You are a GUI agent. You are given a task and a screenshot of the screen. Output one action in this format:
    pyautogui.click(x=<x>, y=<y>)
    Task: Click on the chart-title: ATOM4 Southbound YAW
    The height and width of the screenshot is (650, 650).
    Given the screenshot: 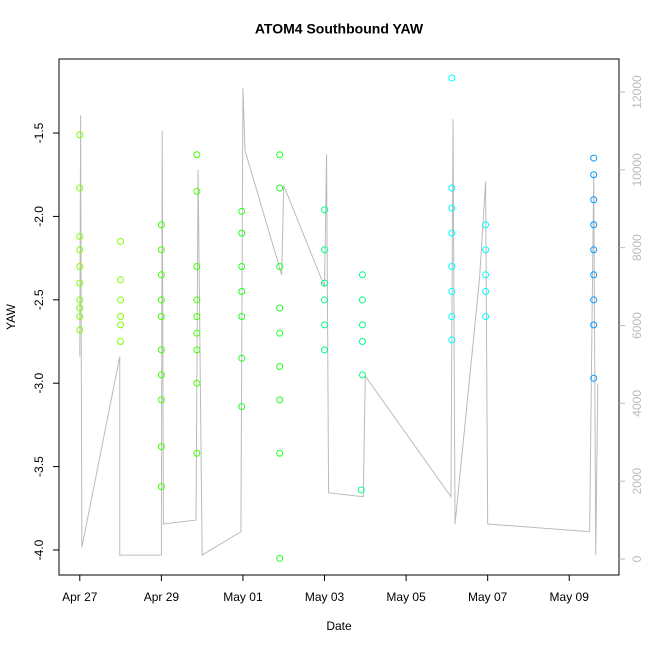 What is the action you would take?
    pyautogui.click(x=339, y=29)
    